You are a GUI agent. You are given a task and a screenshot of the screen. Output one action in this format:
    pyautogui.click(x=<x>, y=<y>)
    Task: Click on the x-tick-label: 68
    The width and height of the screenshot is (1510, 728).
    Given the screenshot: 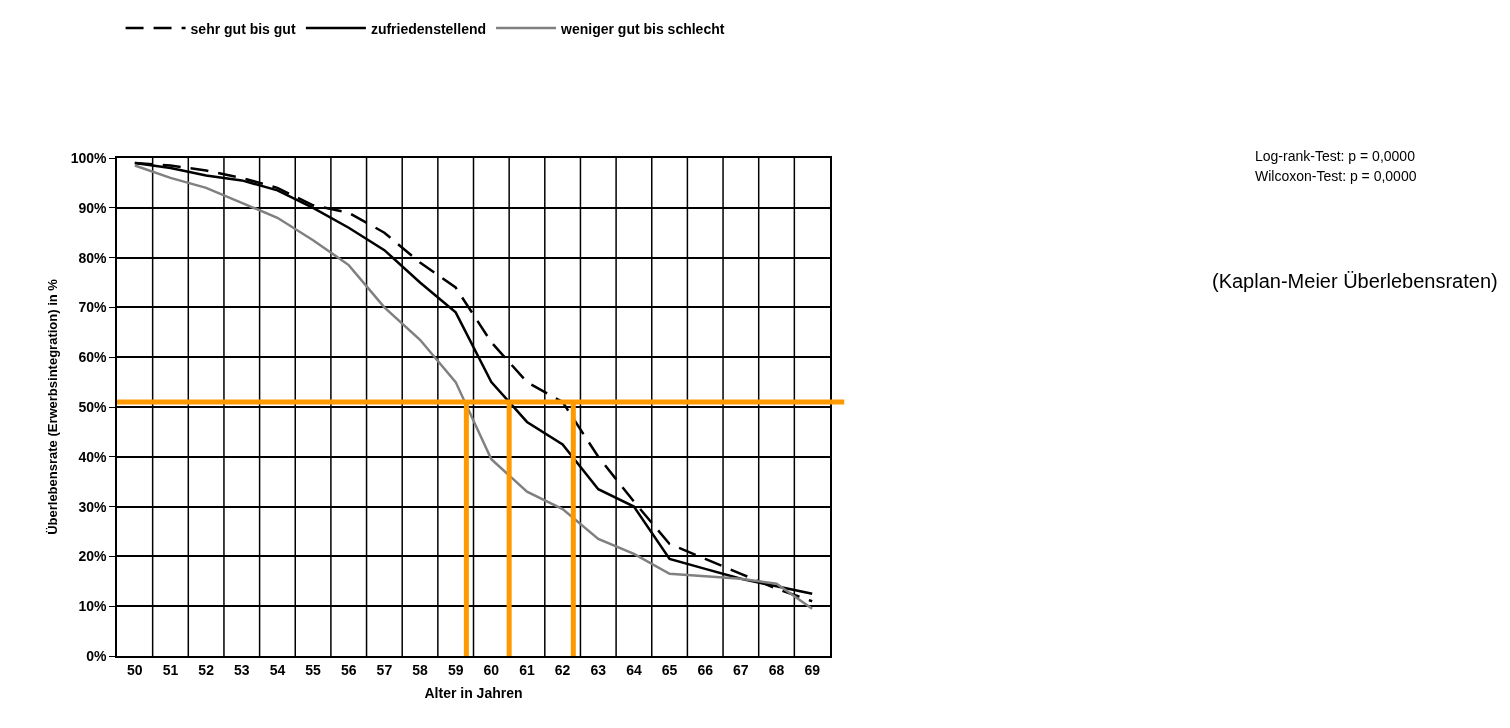 What is the action you would take?
    pyautogui.click(x=776, y=669)
    